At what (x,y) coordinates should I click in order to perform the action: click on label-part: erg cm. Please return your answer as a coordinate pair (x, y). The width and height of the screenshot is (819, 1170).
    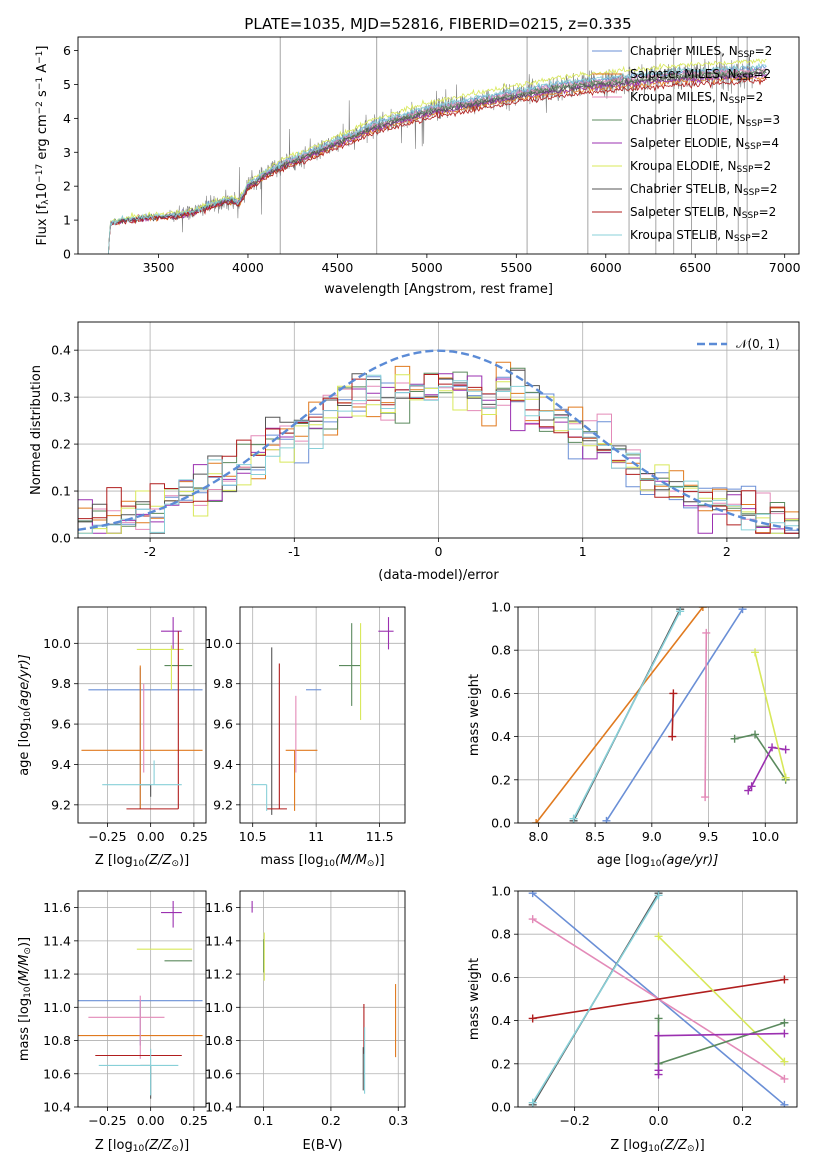
    Looking at the image, I should click on (42, 138).